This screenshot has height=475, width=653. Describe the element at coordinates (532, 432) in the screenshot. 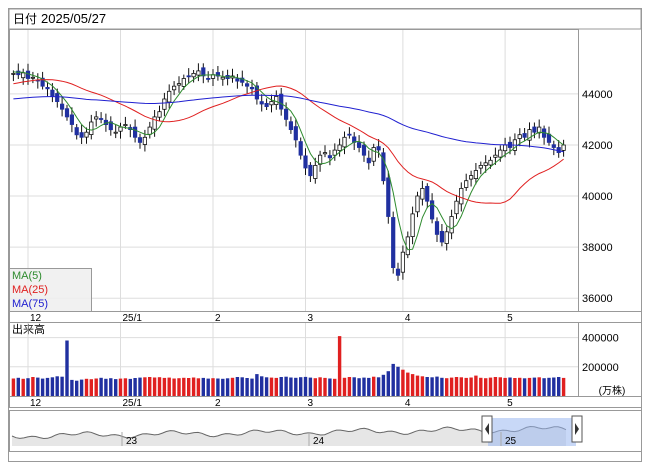

I see `navigator-selection` at that location.